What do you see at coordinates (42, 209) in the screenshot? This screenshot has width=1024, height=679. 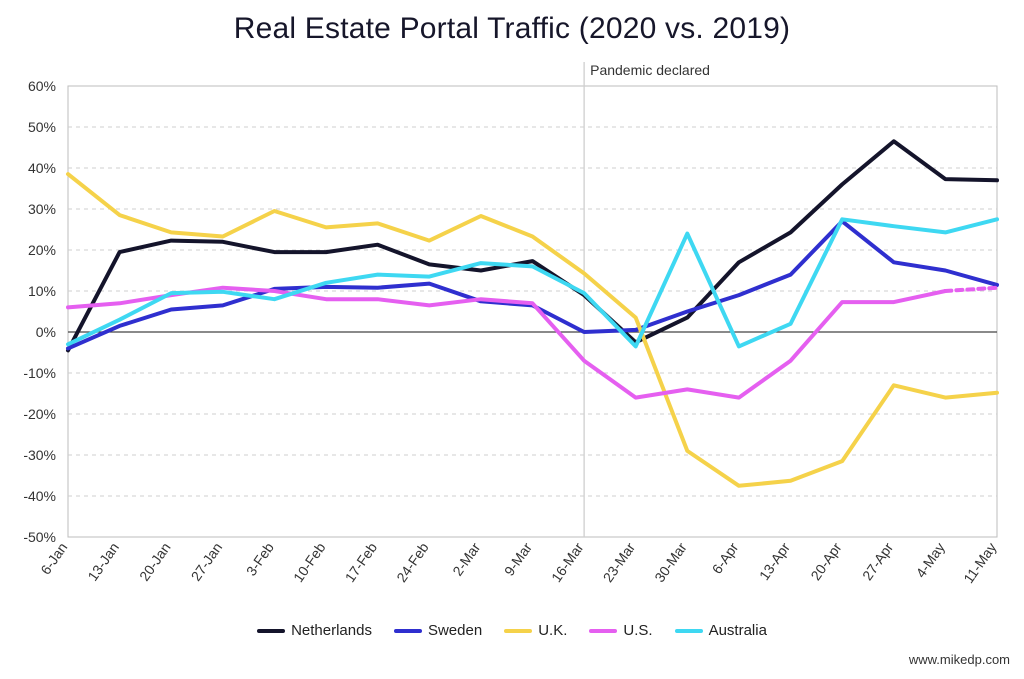 I see `y-tick-label: 30%` at bounding box center [42, 209].